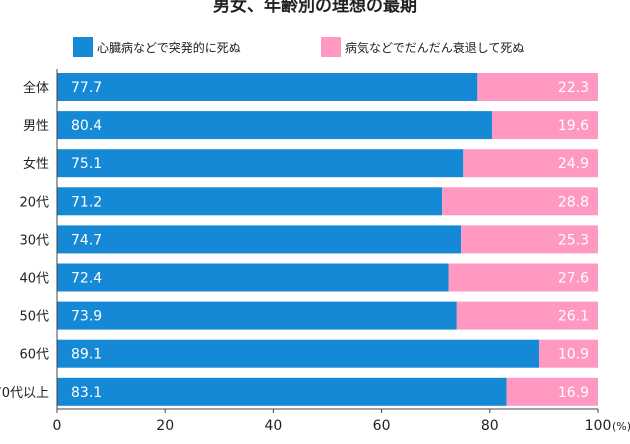 The height and width of the screenshot is (444, 630). Describe the element at coordinates (36, 164) in the screenshot. I see `category-label: 女性` at that location.